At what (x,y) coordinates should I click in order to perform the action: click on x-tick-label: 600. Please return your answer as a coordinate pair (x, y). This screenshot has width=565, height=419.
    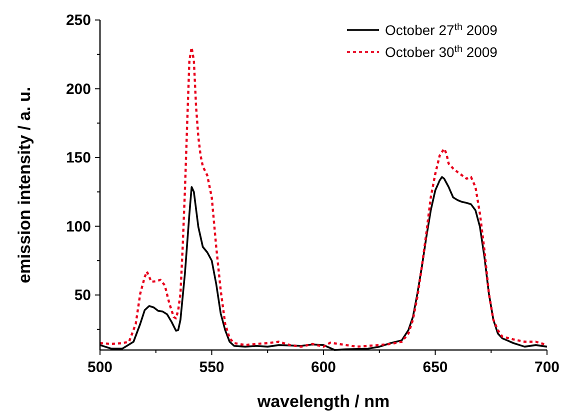
    Looking at the image, I should click on (323, 367).